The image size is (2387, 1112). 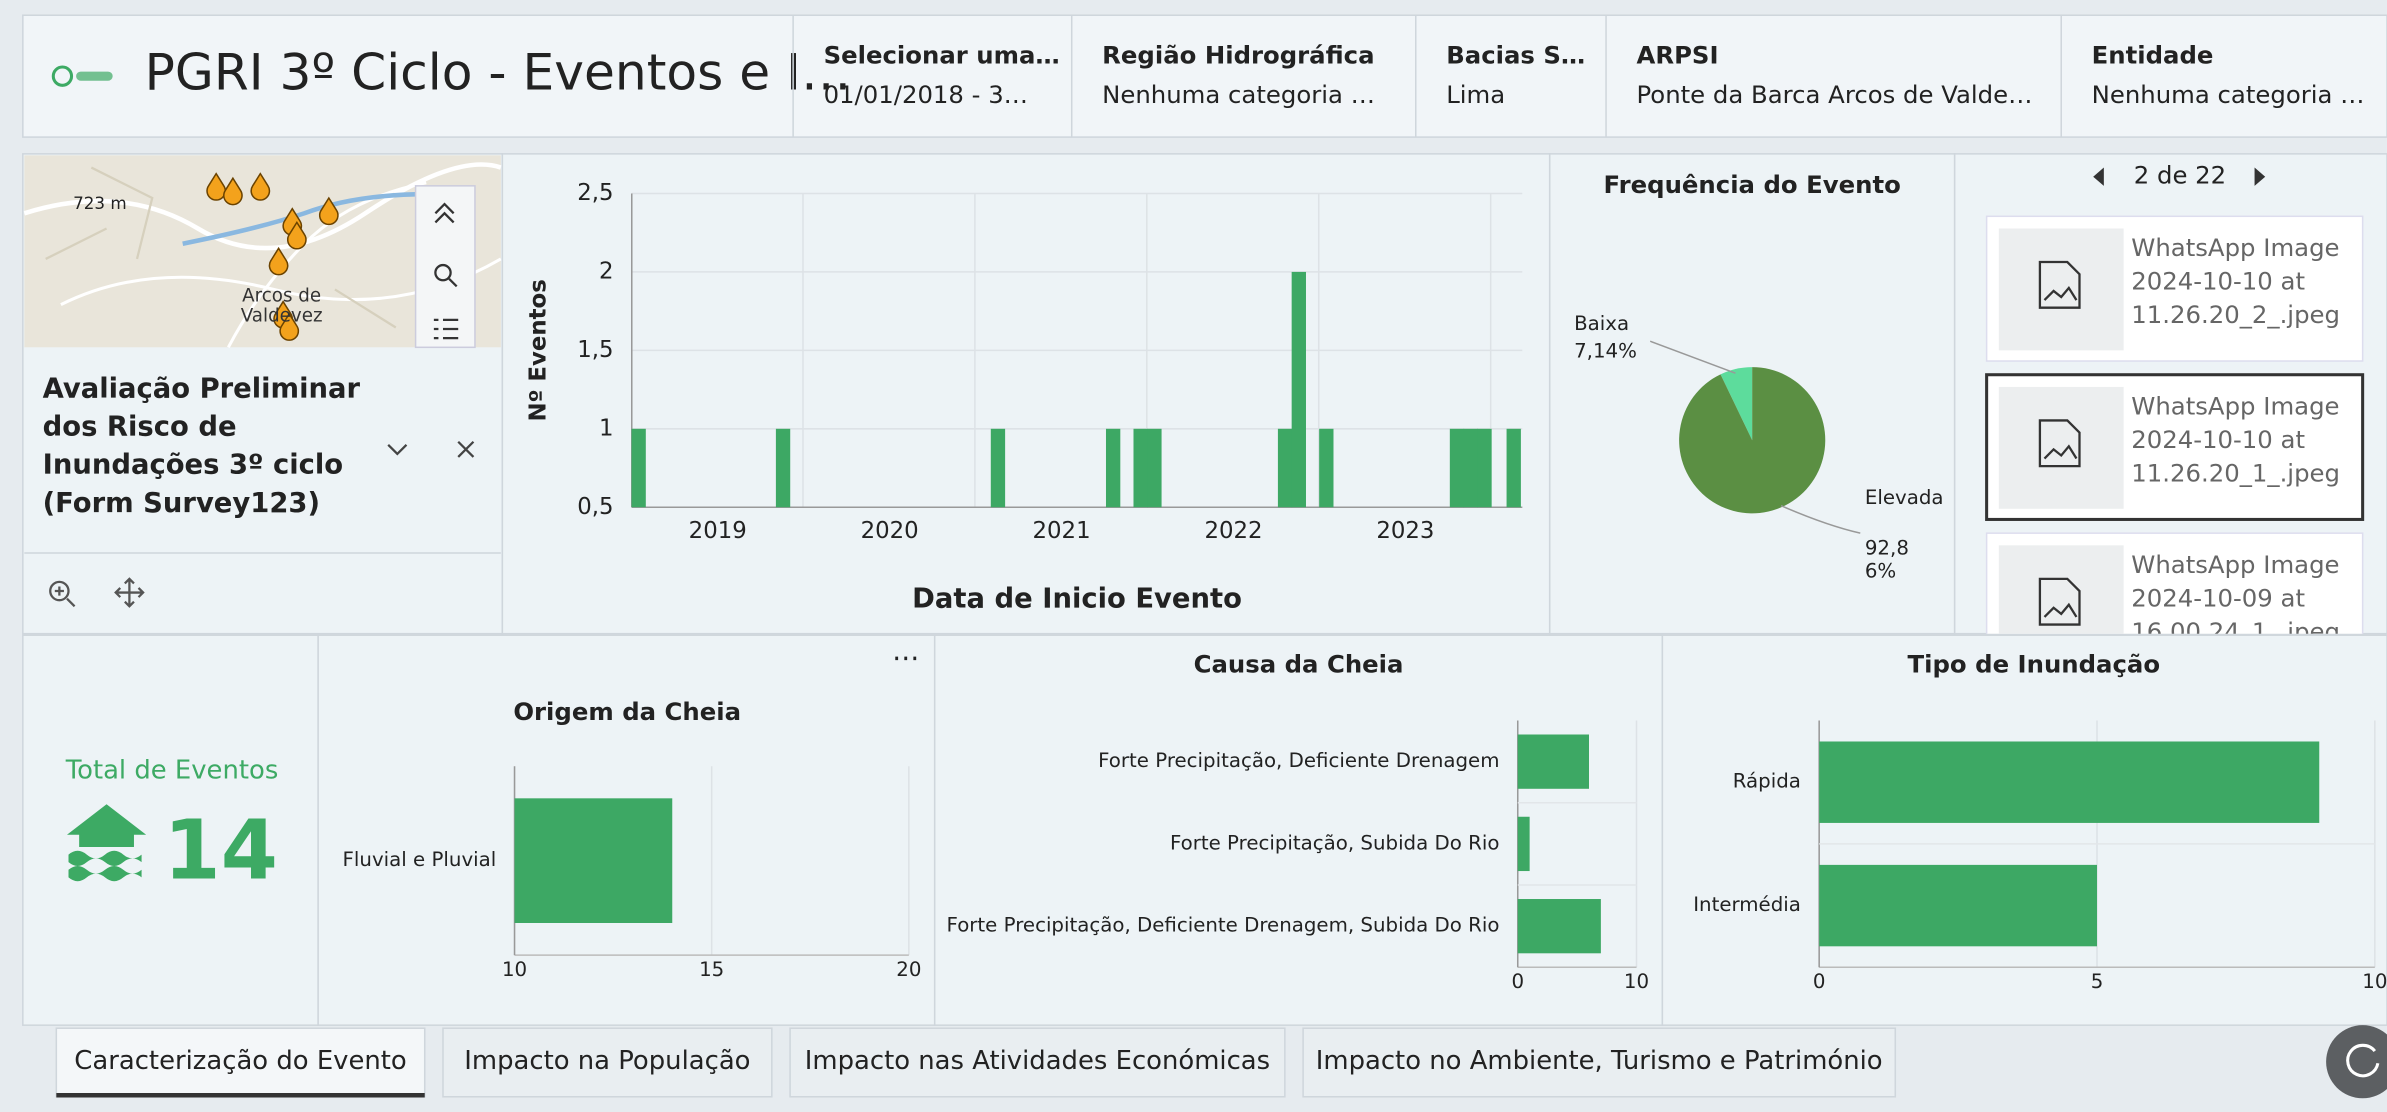 I want to click on close-button, so click(x=466, y=449).